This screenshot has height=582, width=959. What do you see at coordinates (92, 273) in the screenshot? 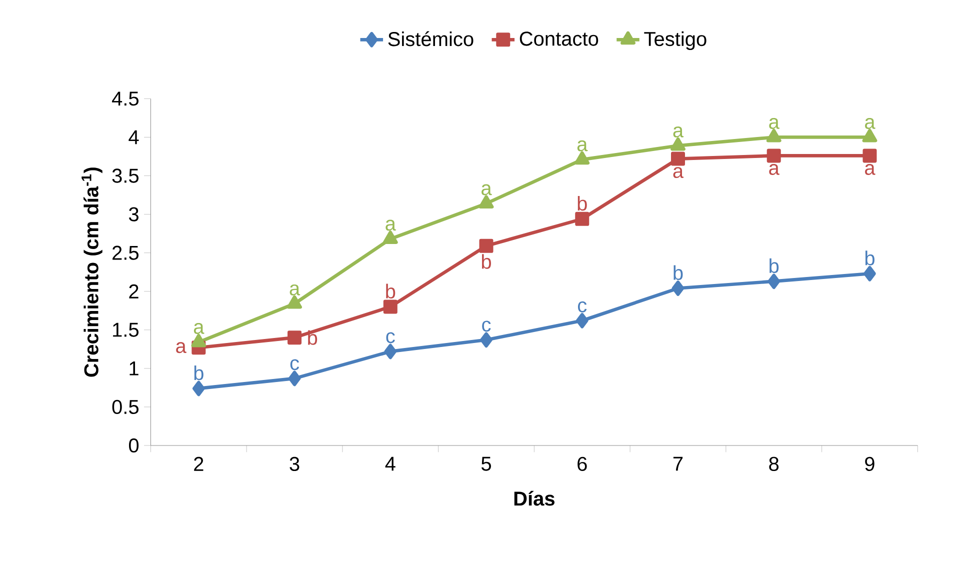
I see `y-axis-title: Crecimiento (cm día$^{-1}$)` at bounding box center [92, 273].